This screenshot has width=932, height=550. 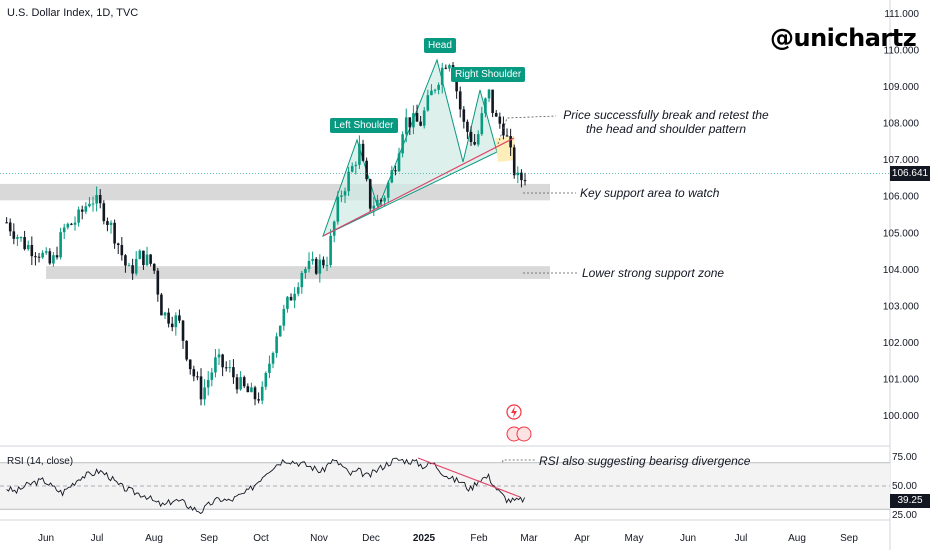 I want to click on neckline-trendline, so click(x=418, y=187).